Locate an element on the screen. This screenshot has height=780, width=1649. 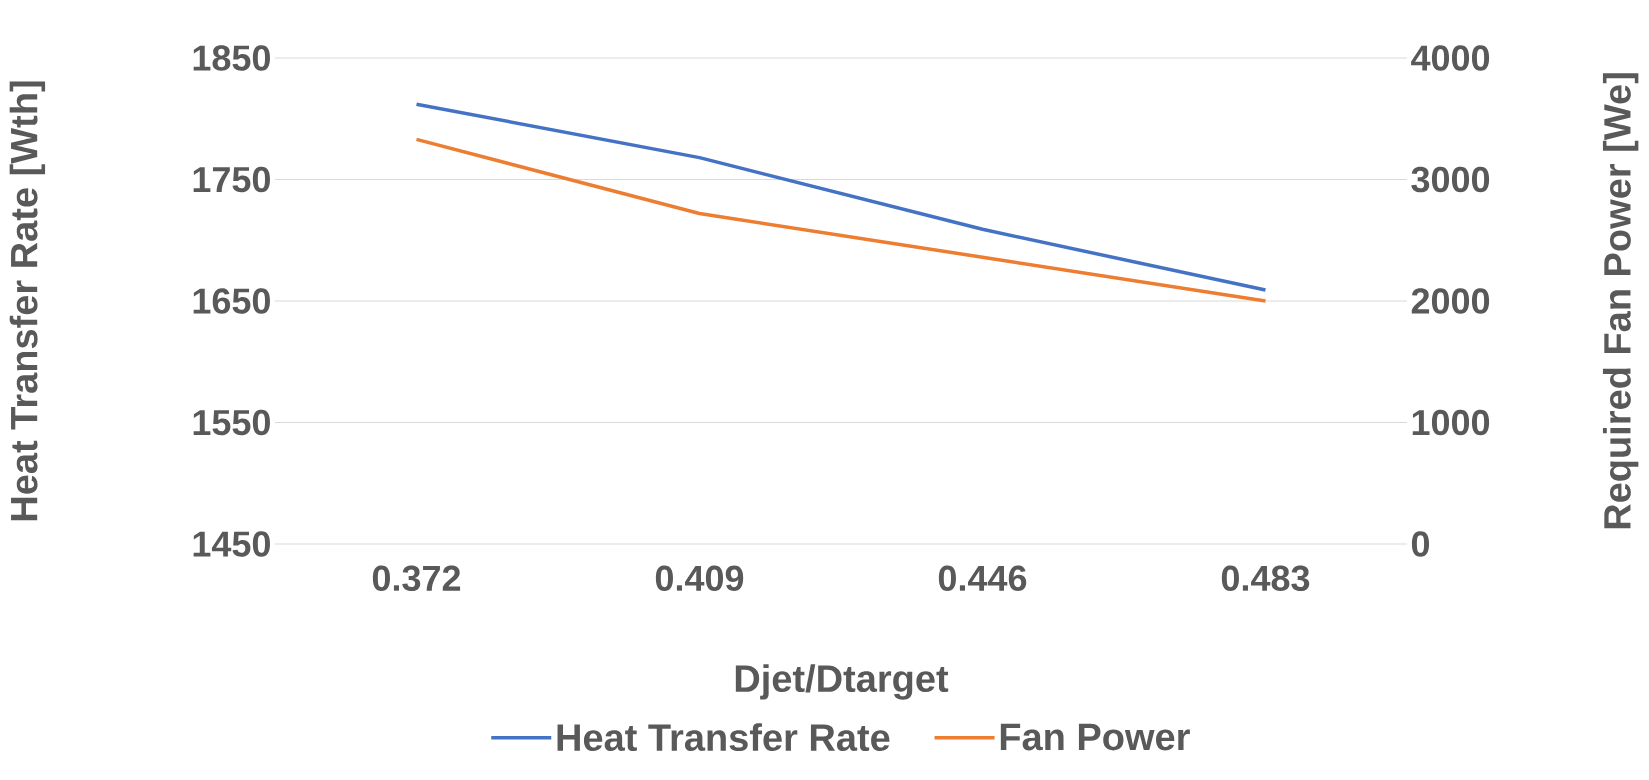
y2-tick-label: 4000 is located at coordinates (1450, 58).